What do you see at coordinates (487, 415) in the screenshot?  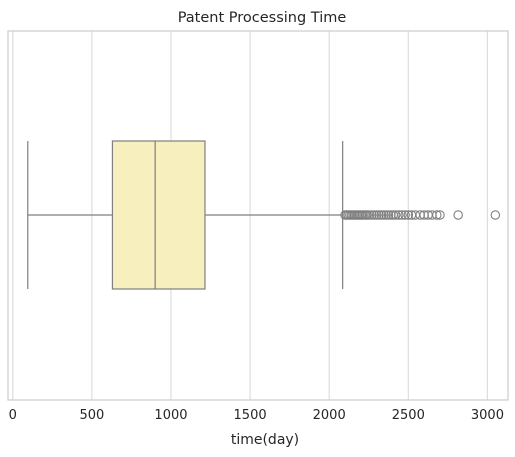 I see `x-tick-label-3000: 3000` at bounding box center [487, 415].